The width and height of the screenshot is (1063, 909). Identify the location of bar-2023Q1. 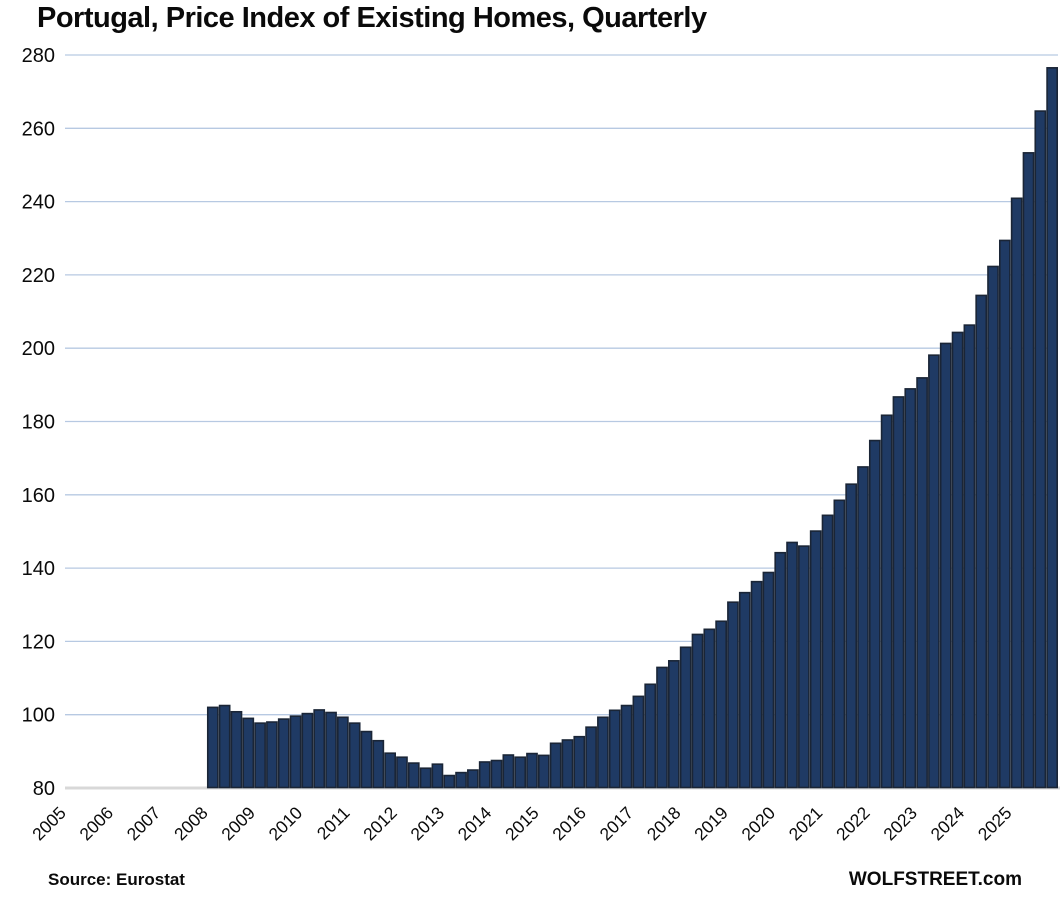
(922, 583).